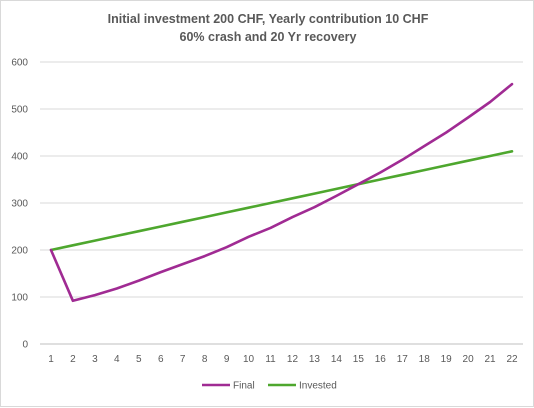 The width and height of the screenshot is (534, 408). What do you see at coordinates (205, 359) in the screenshot?
I see `x-tick-label: 8` at bounding box center [205, 359].